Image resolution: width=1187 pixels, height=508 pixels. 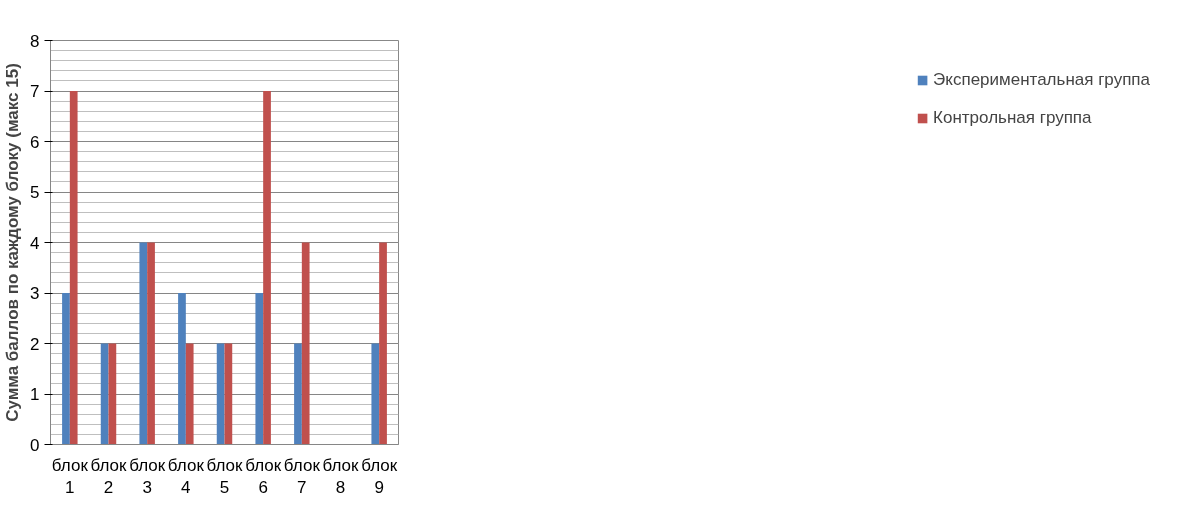 What do you see at coordinates (35, 394) in the screenshot?
I see `y-tick-label: 1` at bounding box center [35, 394].